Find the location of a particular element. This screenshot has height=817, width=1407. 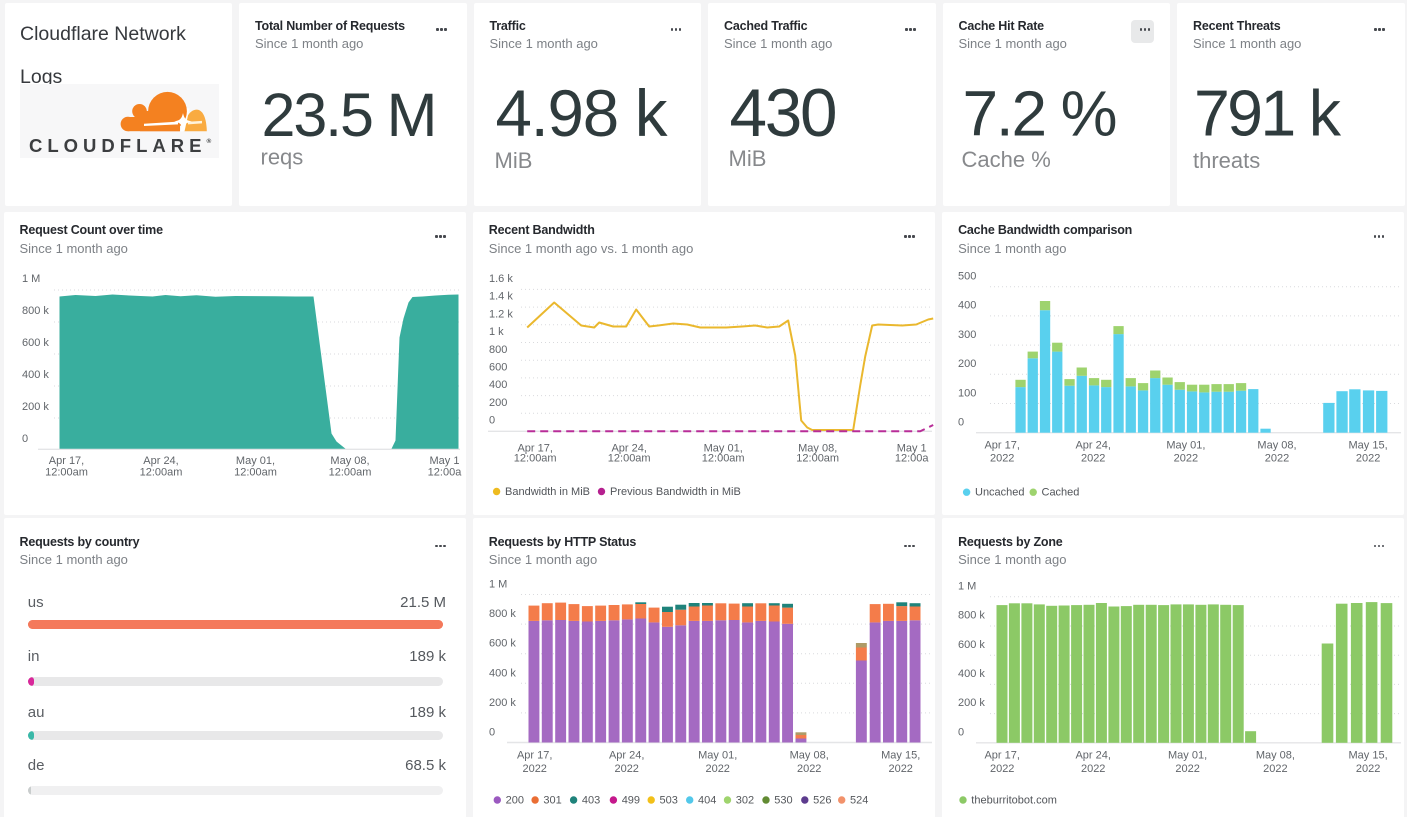

svg-text: 4.98 k is located at coordinates (581, 113).